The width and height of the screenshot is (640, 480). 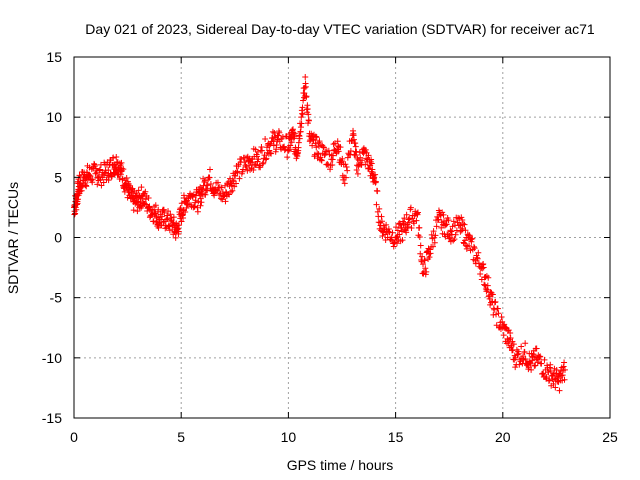 I want to click on y-tick-label: -15, so click(x=52, y=418).